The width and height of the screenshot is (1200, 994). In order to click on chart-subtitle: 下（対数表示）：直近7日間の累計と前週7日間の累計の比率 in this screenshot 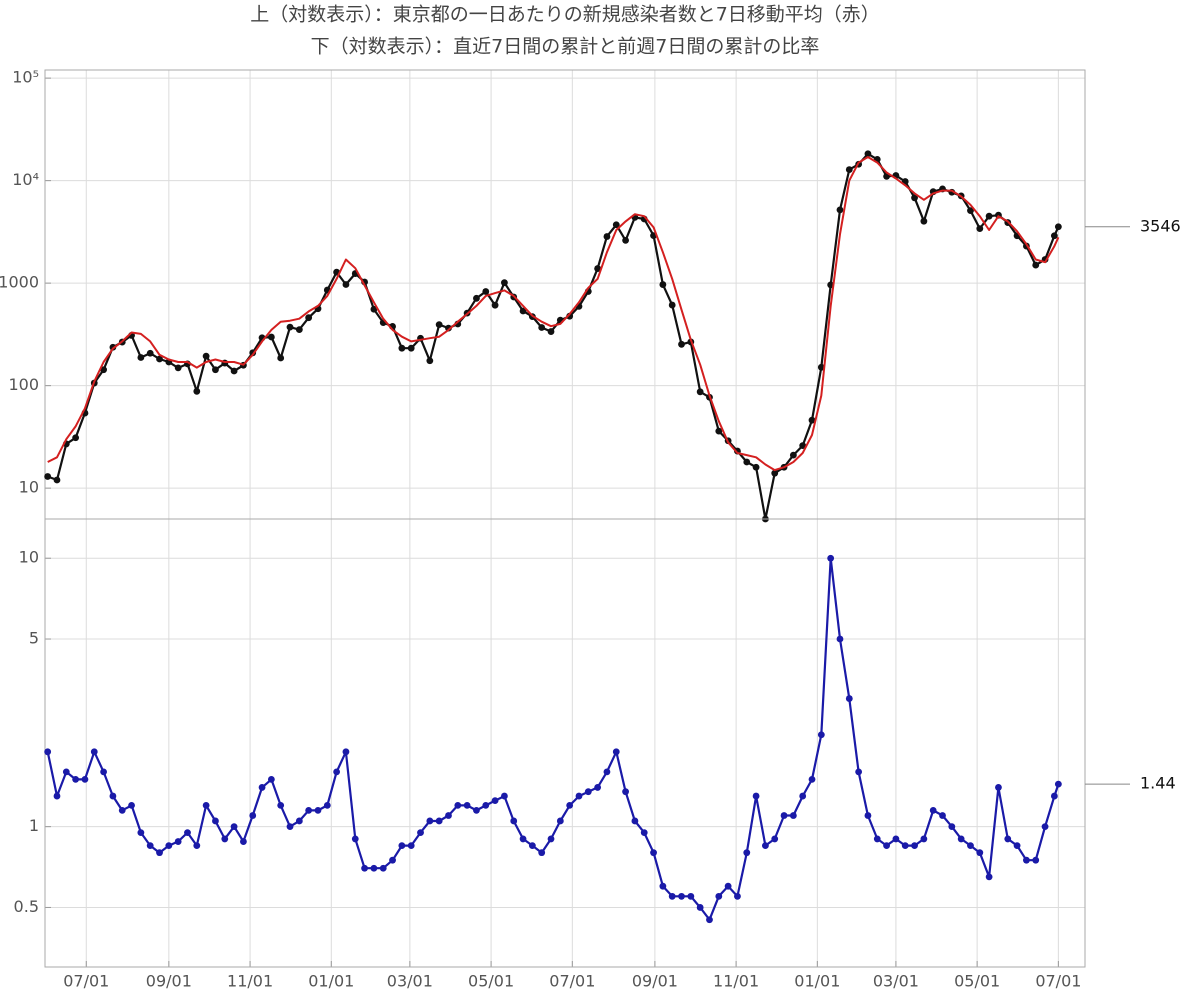, I will do `click(565, 47)`.